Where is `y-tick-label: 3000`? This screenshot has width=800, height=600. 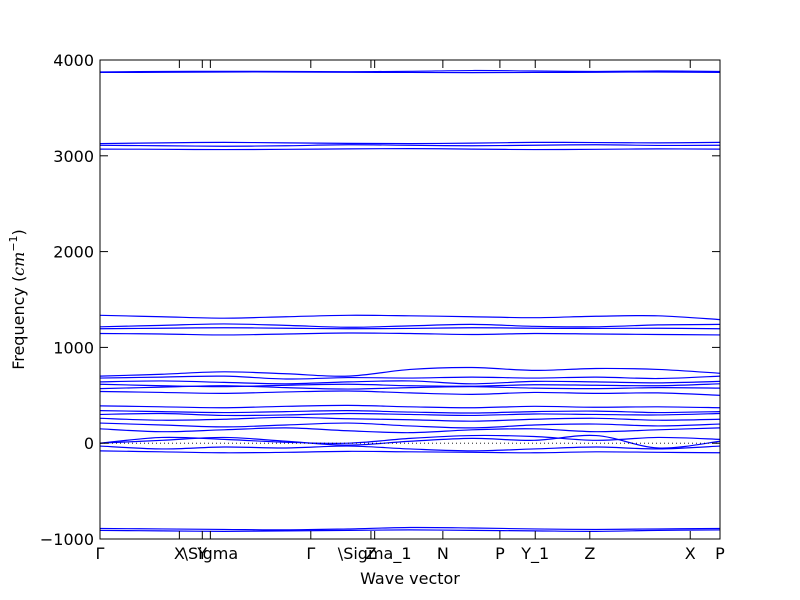
y-tick-label: 3000 is located at coordinates (73, 156).